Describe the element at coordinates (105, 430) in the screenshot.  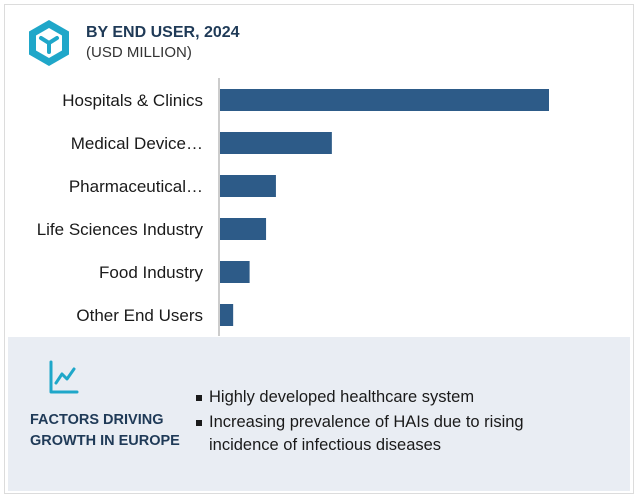
I see `factors-heading: FACTORS DRIVING GROWTH IN EUROPE` at that location.